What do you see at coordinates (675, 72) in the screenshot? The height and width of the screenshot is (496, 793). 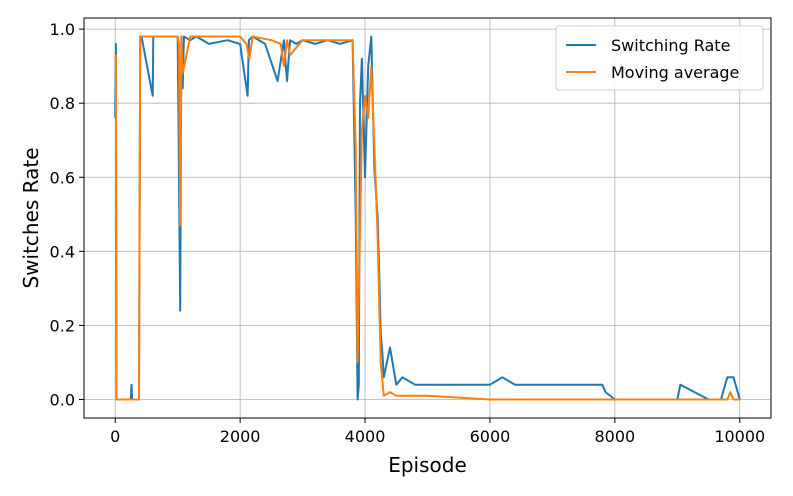 I see `legend-label-2: Moving average` at bounding box center [675, 72].